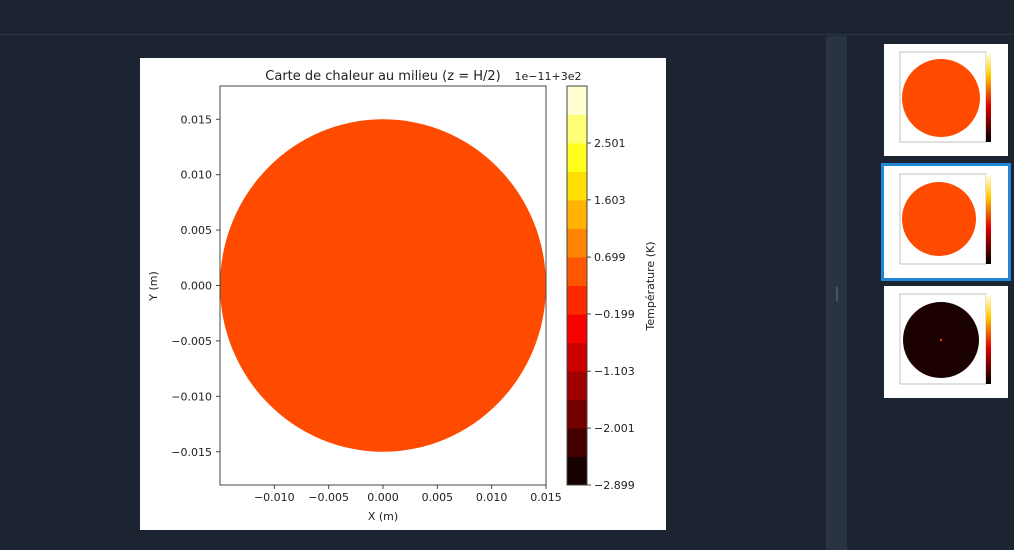 The width and height of the screenshot is (1014, 550). Describe the element at coordinates (274, 497) in the screenshot. I see `x-tick-label: −0.010` at that location.